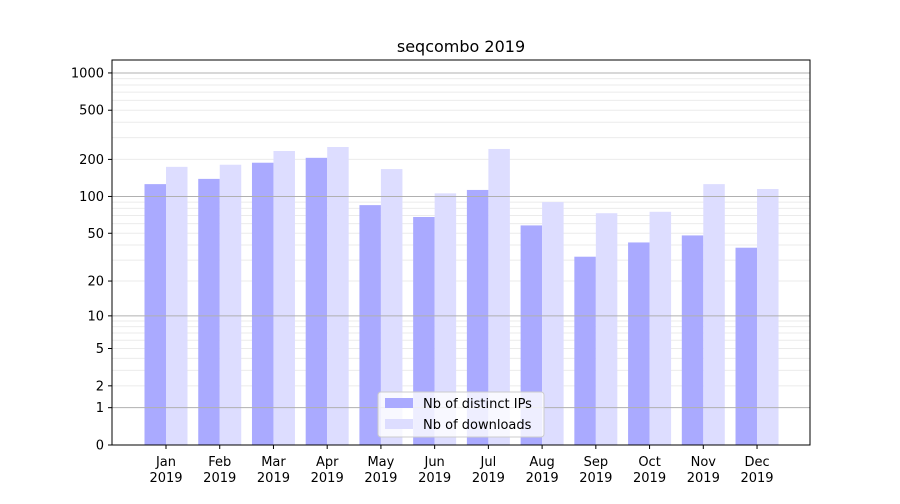  What do you see at coordinates (165, 470) in the screenshot?
I see `x-tick-label: Jan 2019` at bounding box center [165, 470].